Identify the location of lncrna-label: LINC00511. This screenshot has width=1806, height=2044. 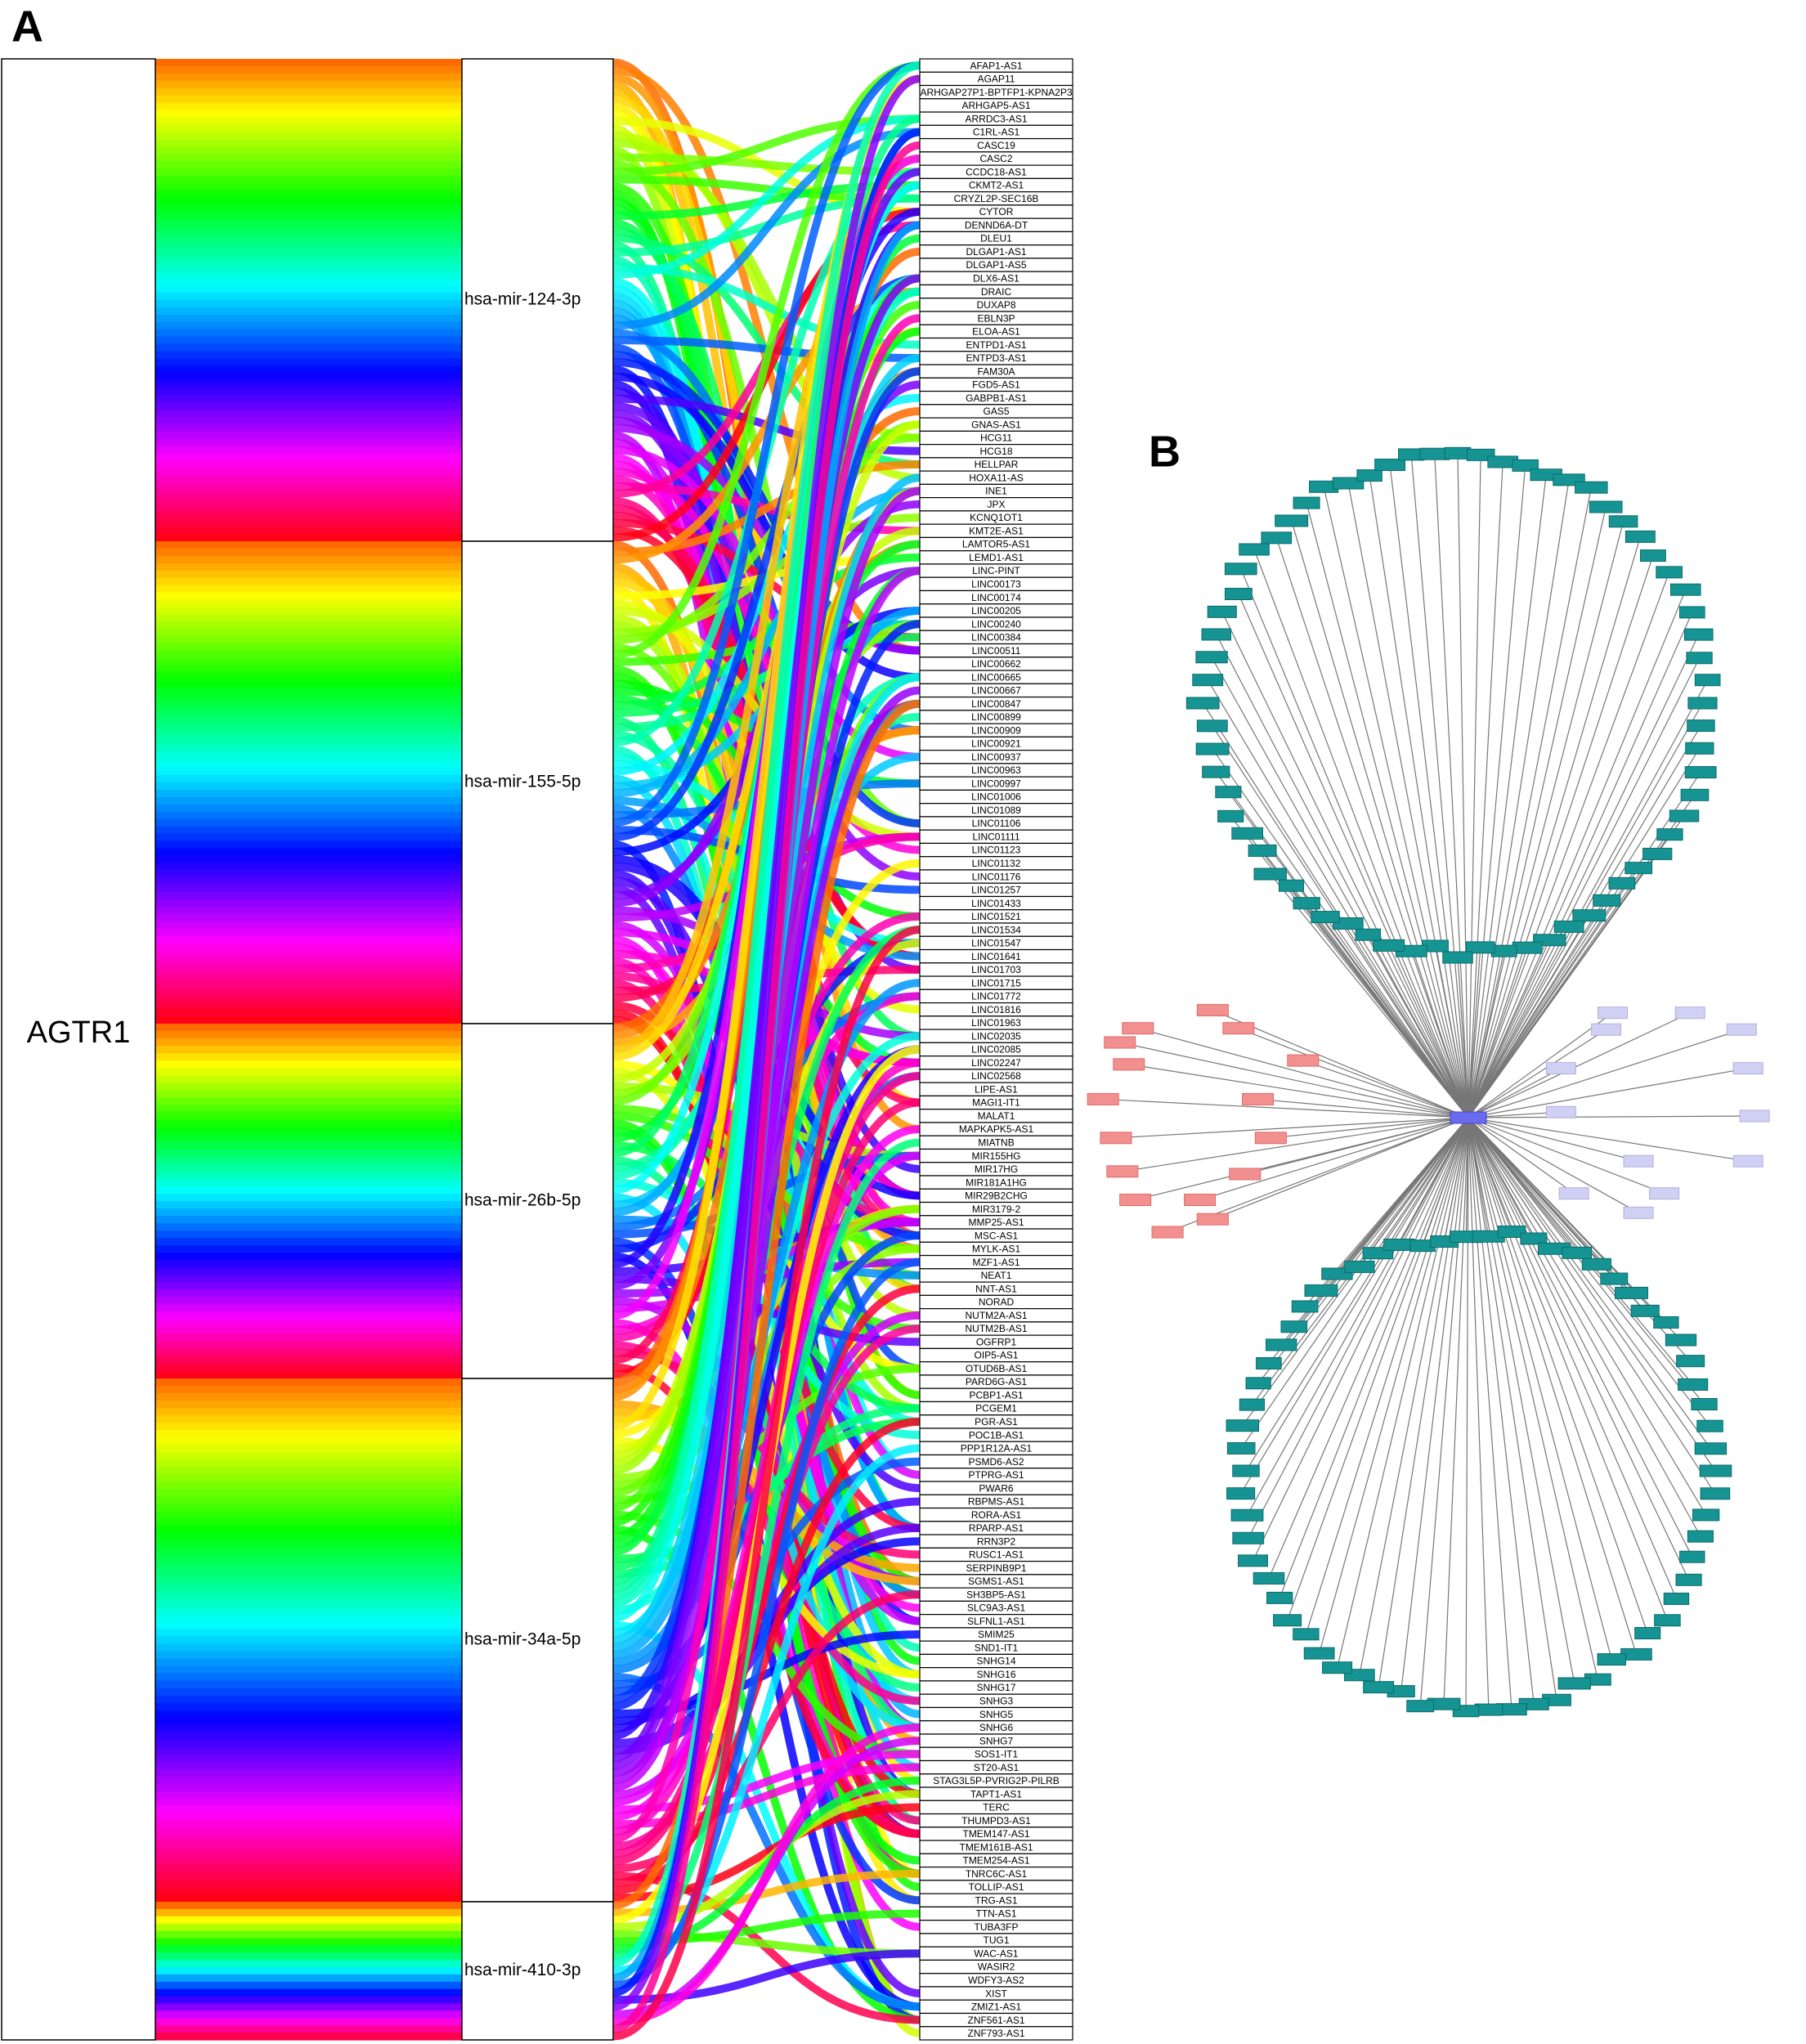
(997, 651).